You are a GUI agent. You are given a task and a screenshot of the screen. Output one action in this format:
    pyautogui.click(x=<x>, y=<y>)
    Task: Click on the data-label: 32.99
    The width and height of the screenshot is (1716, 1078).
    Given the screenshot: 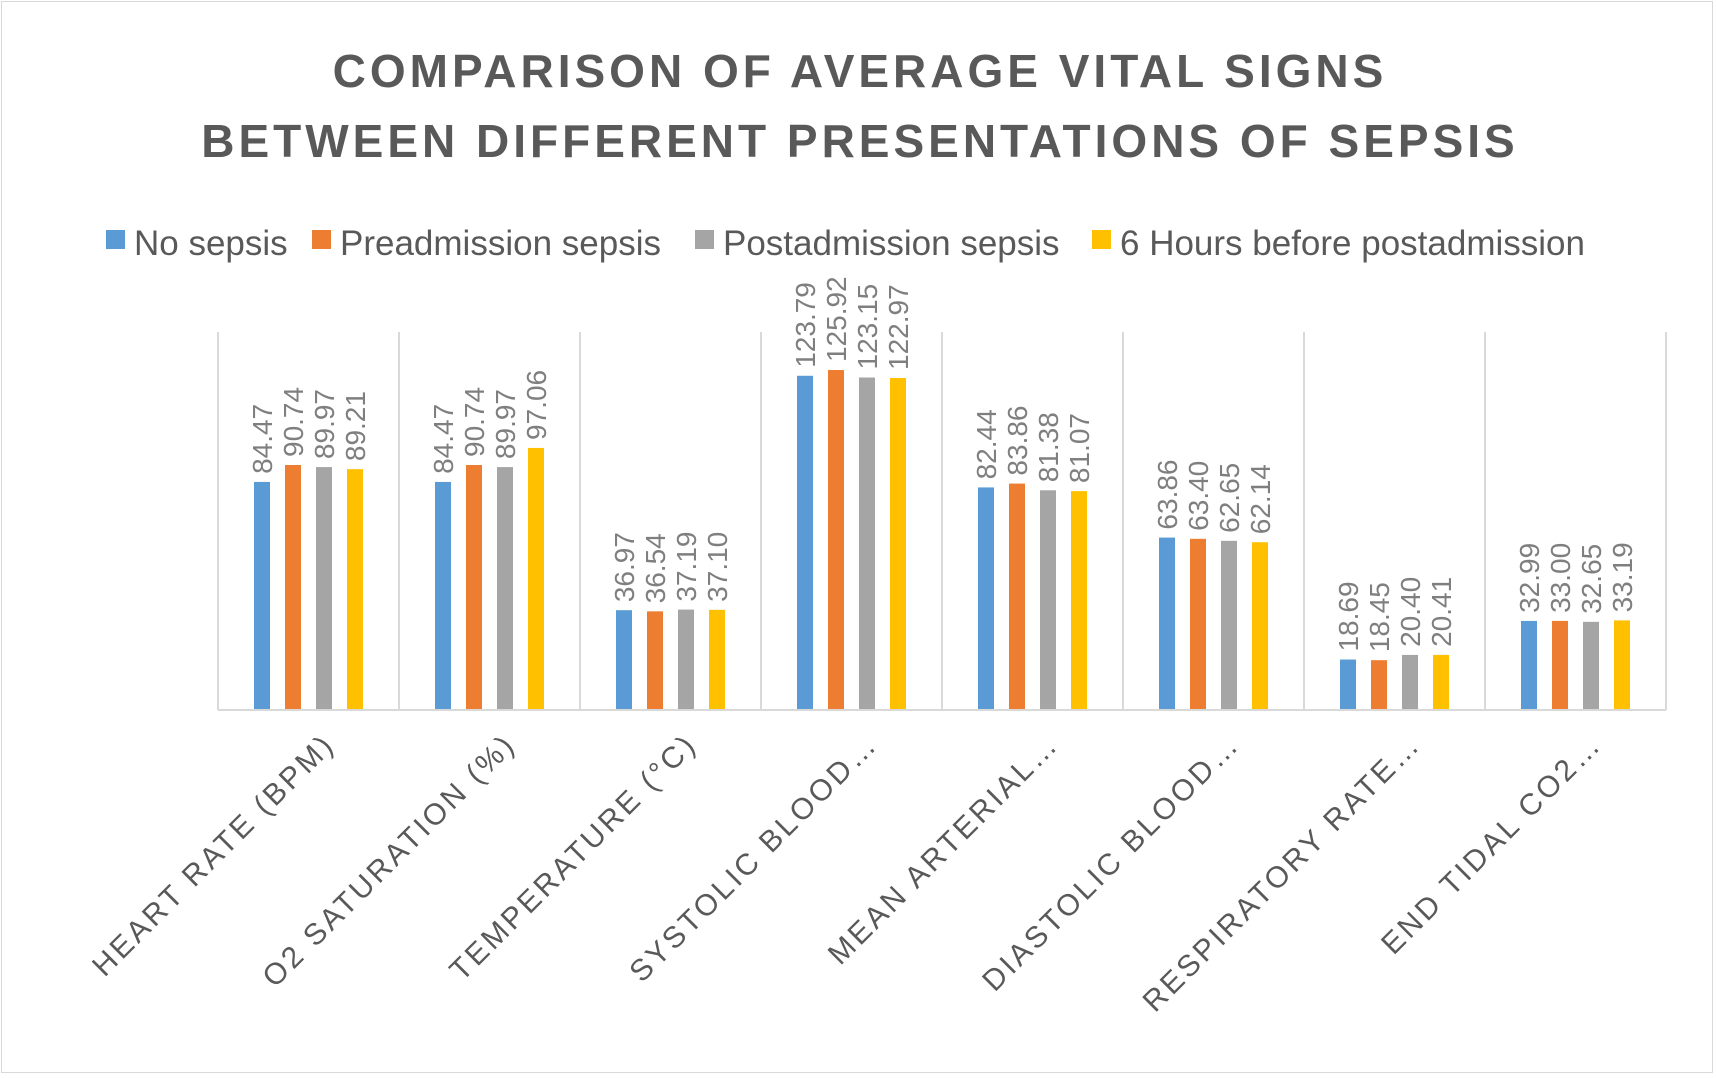 What is the action you would take?
    pyautogui.click(x=1529, y=578)
    